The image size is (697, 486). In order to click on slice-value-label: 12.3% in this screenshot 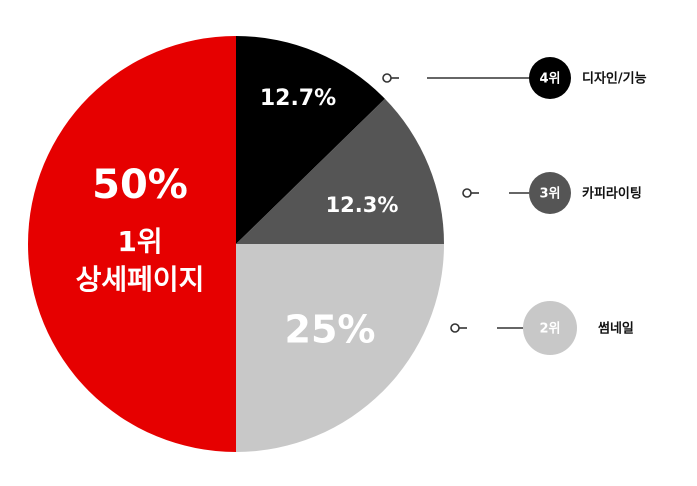, I will do `click(362, 205)`.